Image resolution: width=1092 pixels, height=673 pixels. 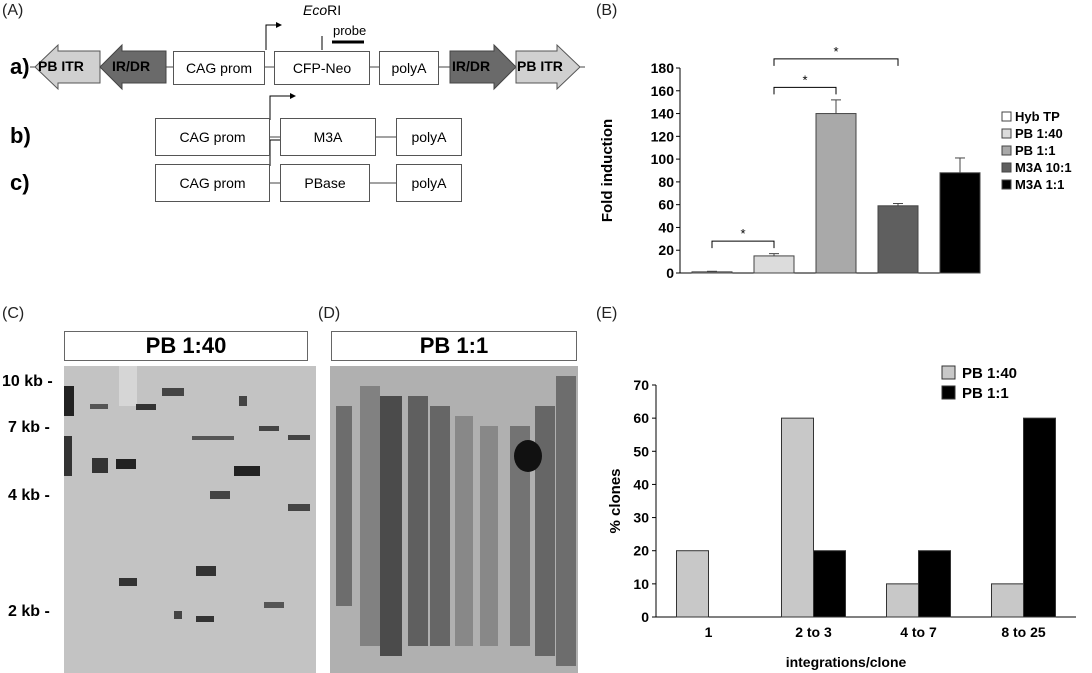 What do you see at coordinates (13, 10) in the screenshot?
I see `panel-label-a: (A)` at bounding box center [13, 10].